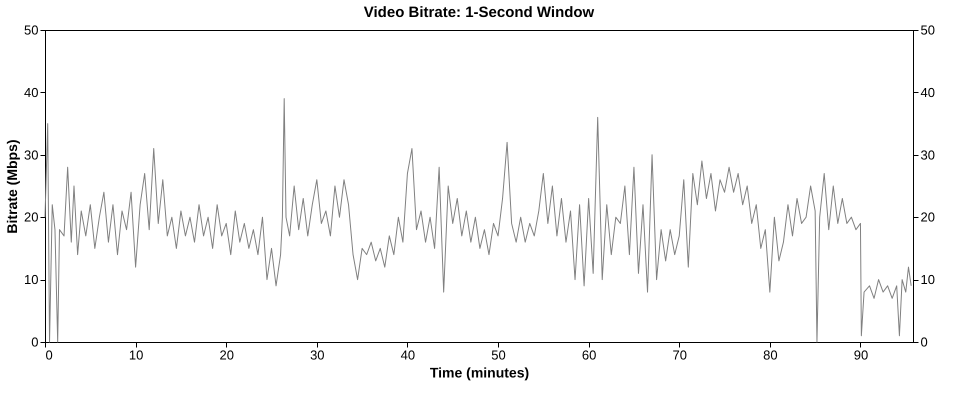 The height and width of the screenshot is (416, 977). Describe the element at coordinates (136, 355) in the screenshot. I see `x-tick-label: 10` at that location.